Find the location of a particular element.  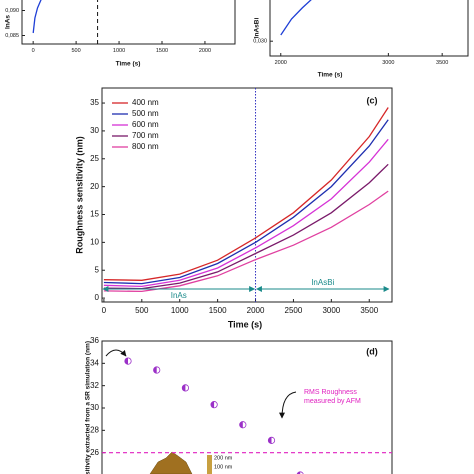

y-tick-label: 25 is located at coordinates (94, 158).